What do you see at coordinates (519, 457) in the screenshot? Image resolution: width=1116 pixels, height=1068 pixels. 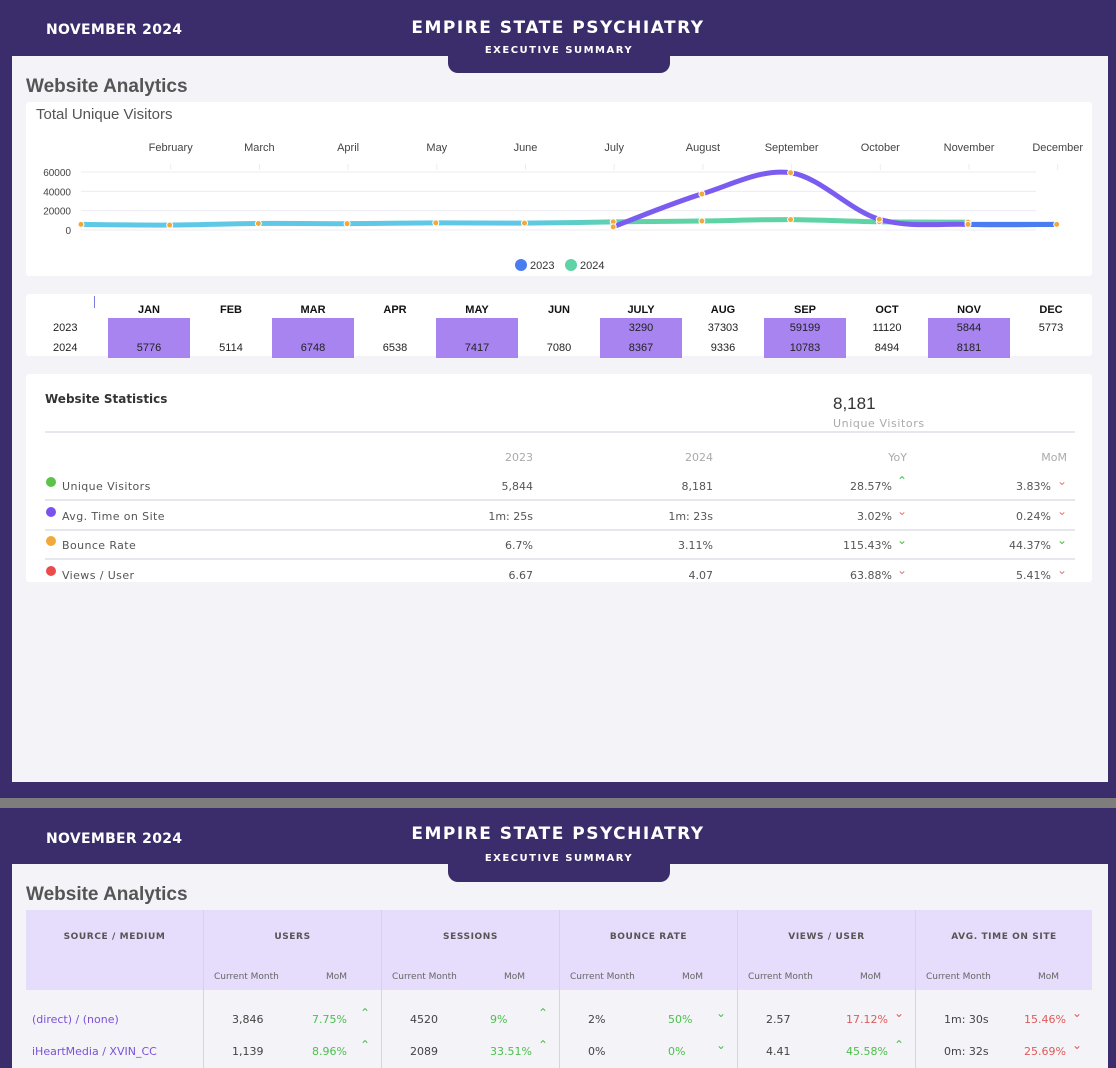 I see `col-2023: 2023` at bounding box center [519, 457].